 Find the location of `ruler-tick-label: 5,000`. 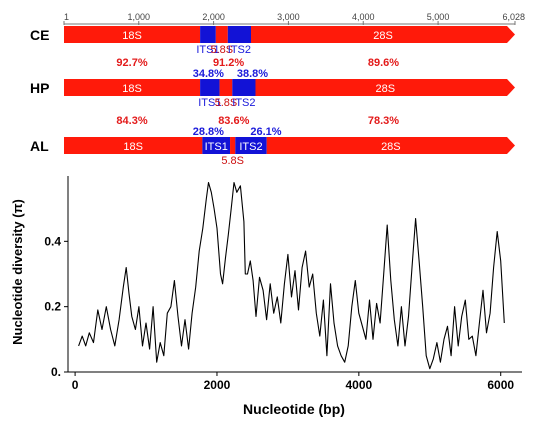

ruler-tick-label: 5,000 is located at coordinates (438, 17).